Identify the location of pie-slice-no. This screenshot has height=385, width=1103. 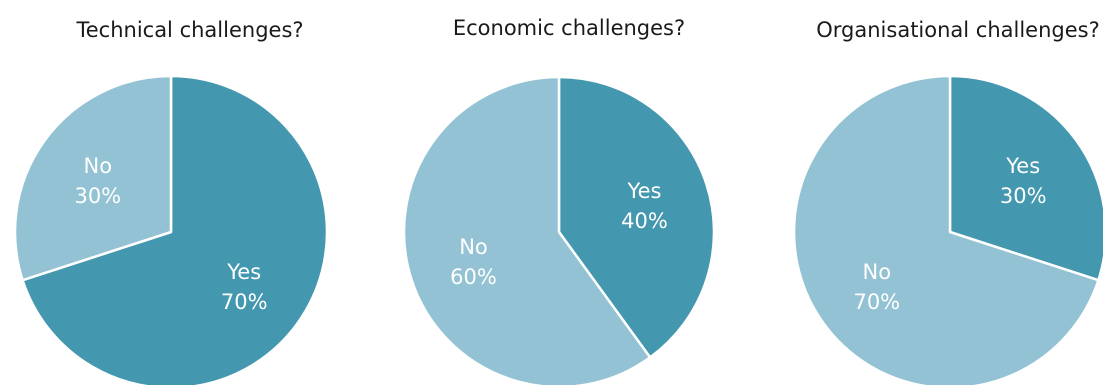
(93, 178).